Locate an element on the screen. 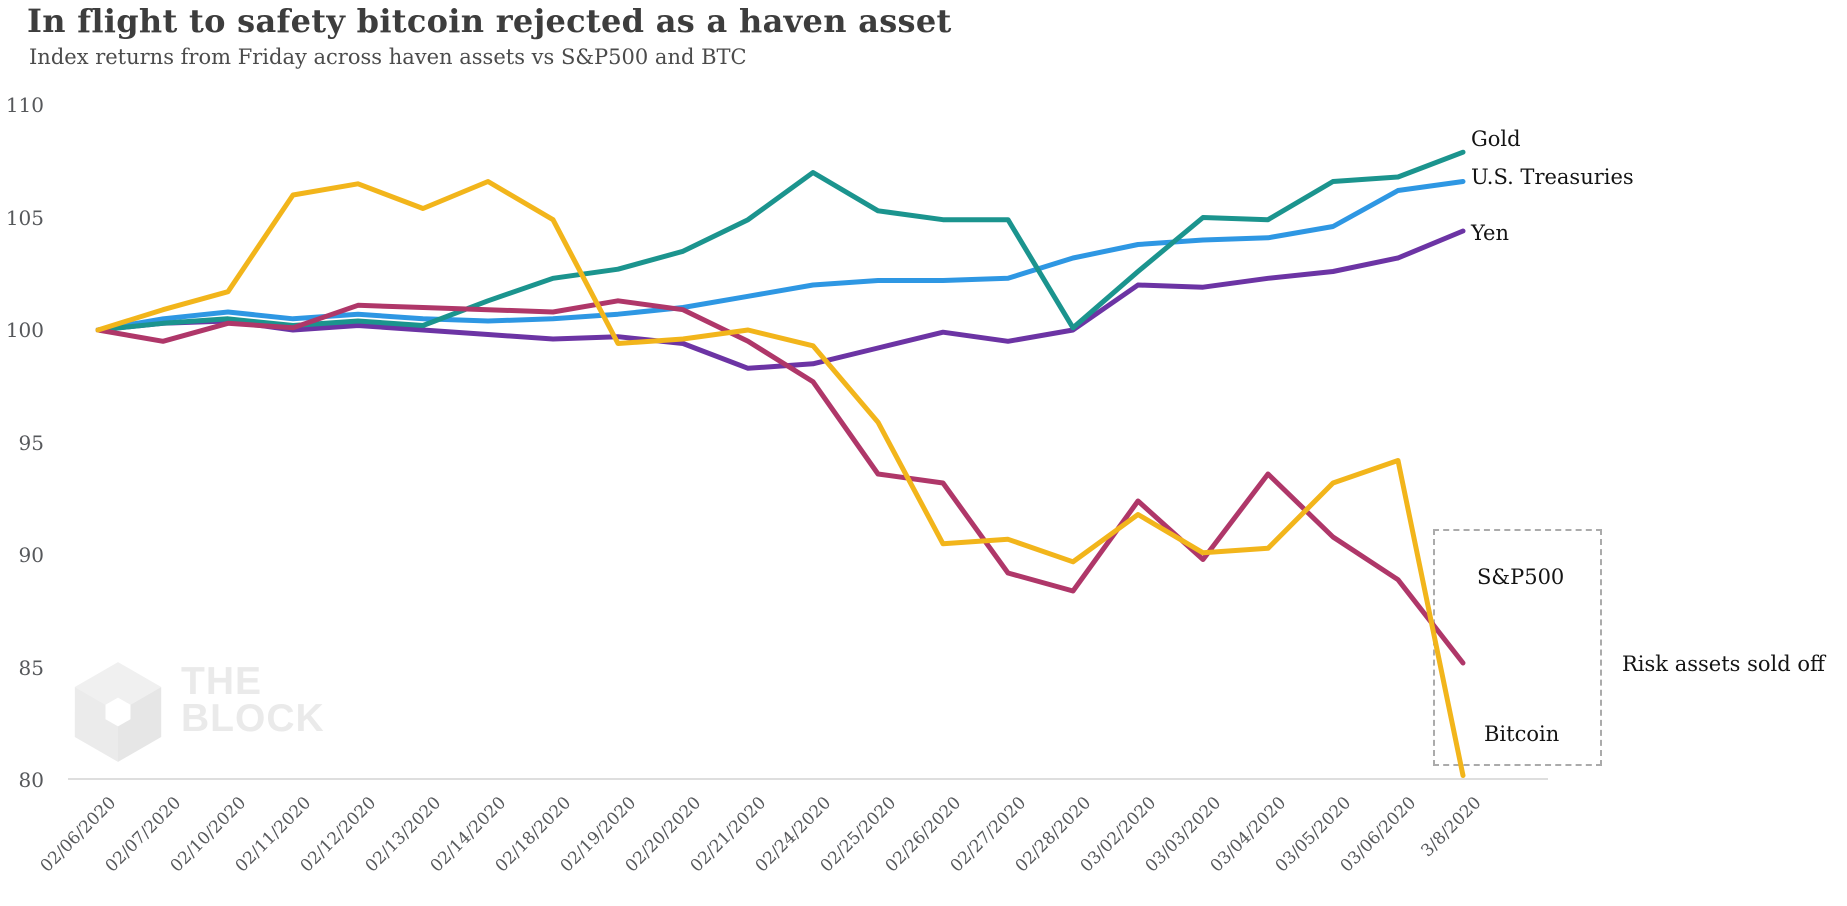 The height and width of the screenshot is (906, 1847). series-line-yen is located at coordinates (780, 299).